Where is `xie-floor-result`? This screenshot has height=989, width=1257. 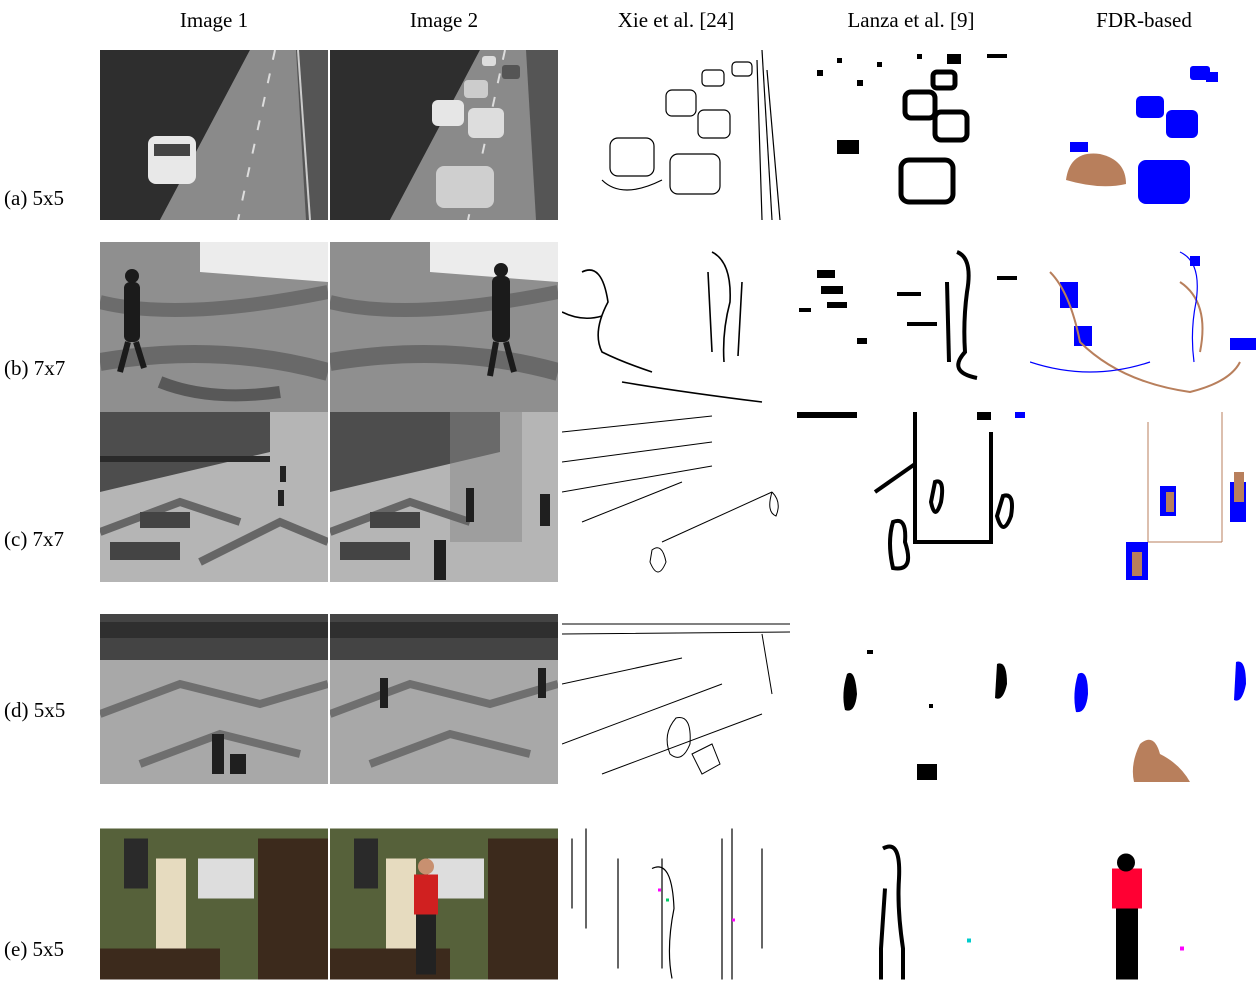 xie-floor-result is located at coordinates (676, 699).